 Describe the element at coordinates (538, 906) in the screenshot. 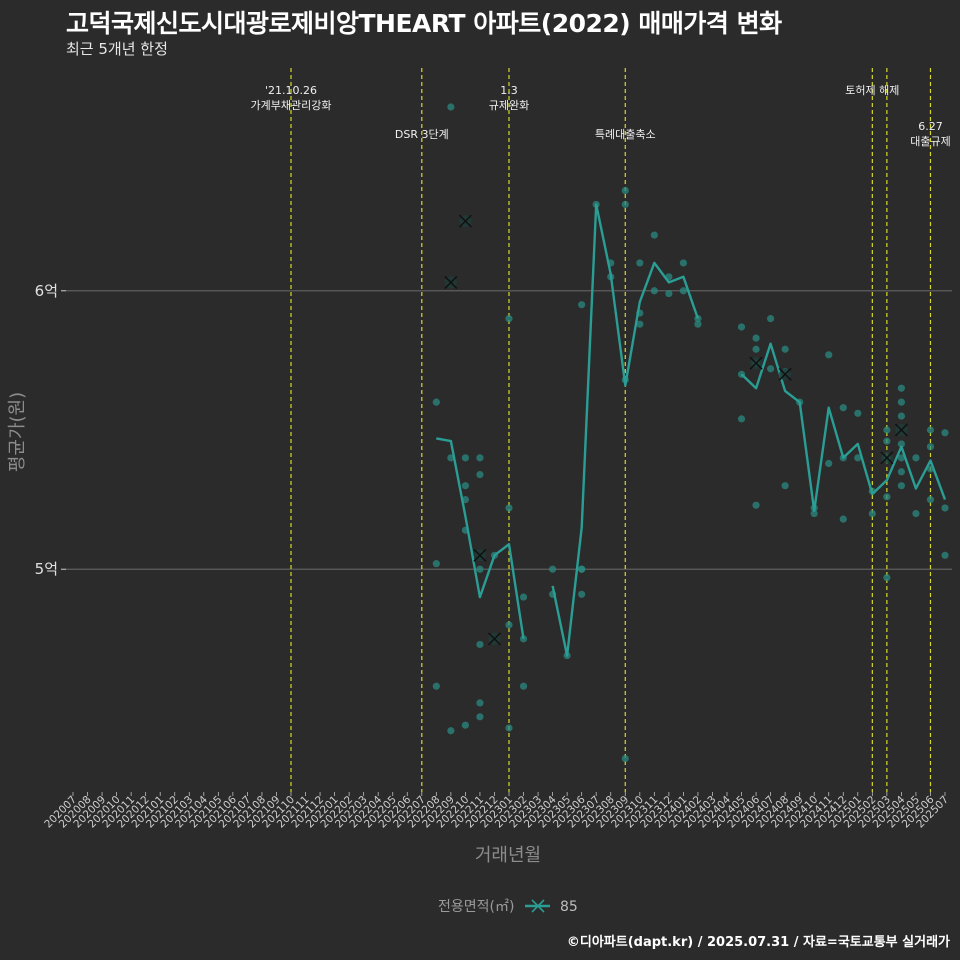

I see `legend-cross-icon` at that location.